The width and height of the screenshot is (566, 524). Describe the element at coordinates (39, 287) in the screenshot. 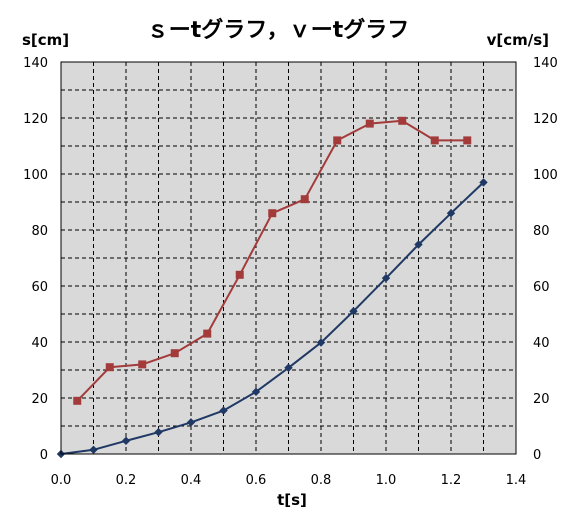

I see `y-tick-label-left: 60` at that location.